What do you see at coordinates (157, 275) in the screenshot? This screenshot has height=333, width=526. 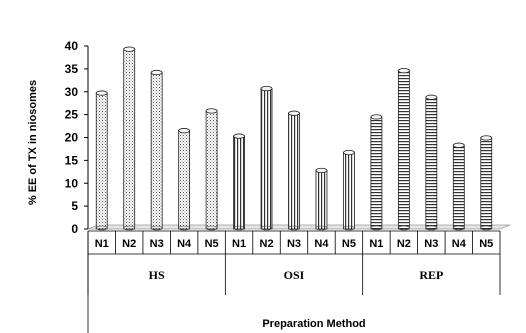 I see `x-group-label: HS` at bounding box center [157, 275].